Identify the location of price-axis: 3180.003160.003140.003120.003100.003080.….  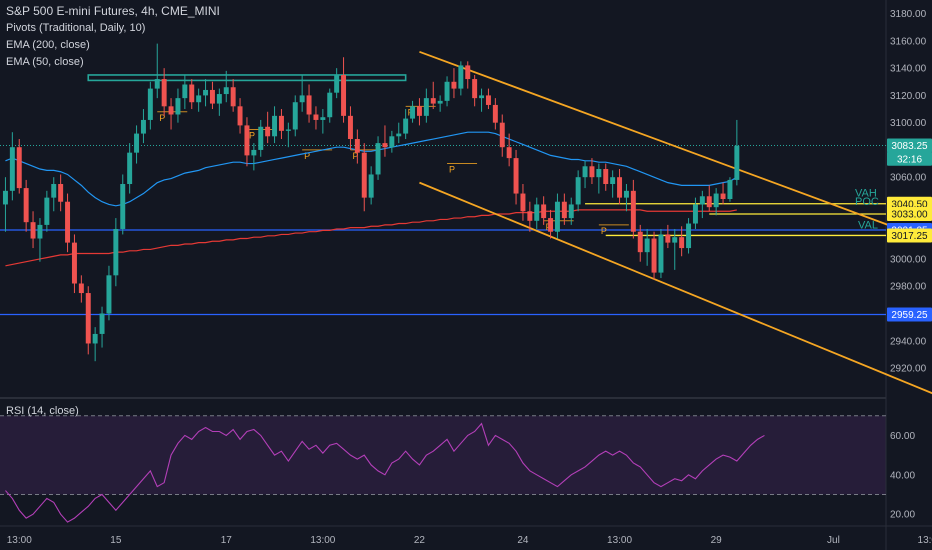
(909, 265).